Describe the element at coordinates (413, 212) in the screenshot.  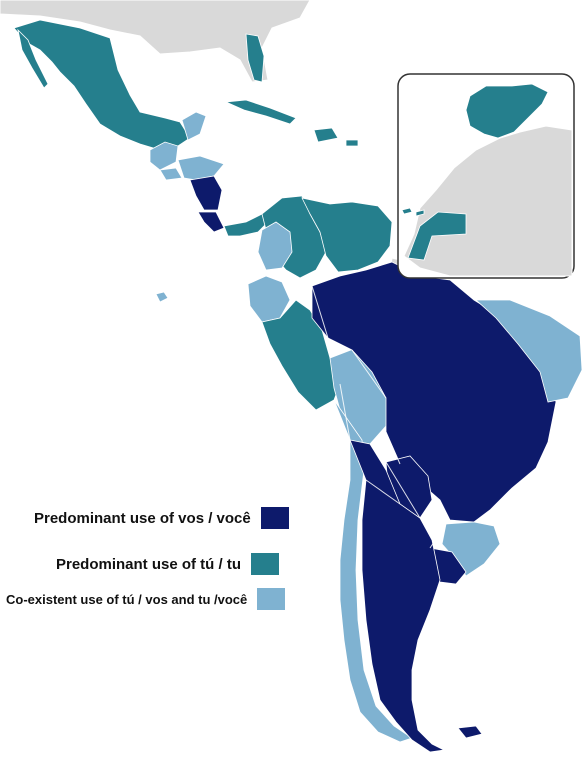
I see `region-canary-islands` at that location.